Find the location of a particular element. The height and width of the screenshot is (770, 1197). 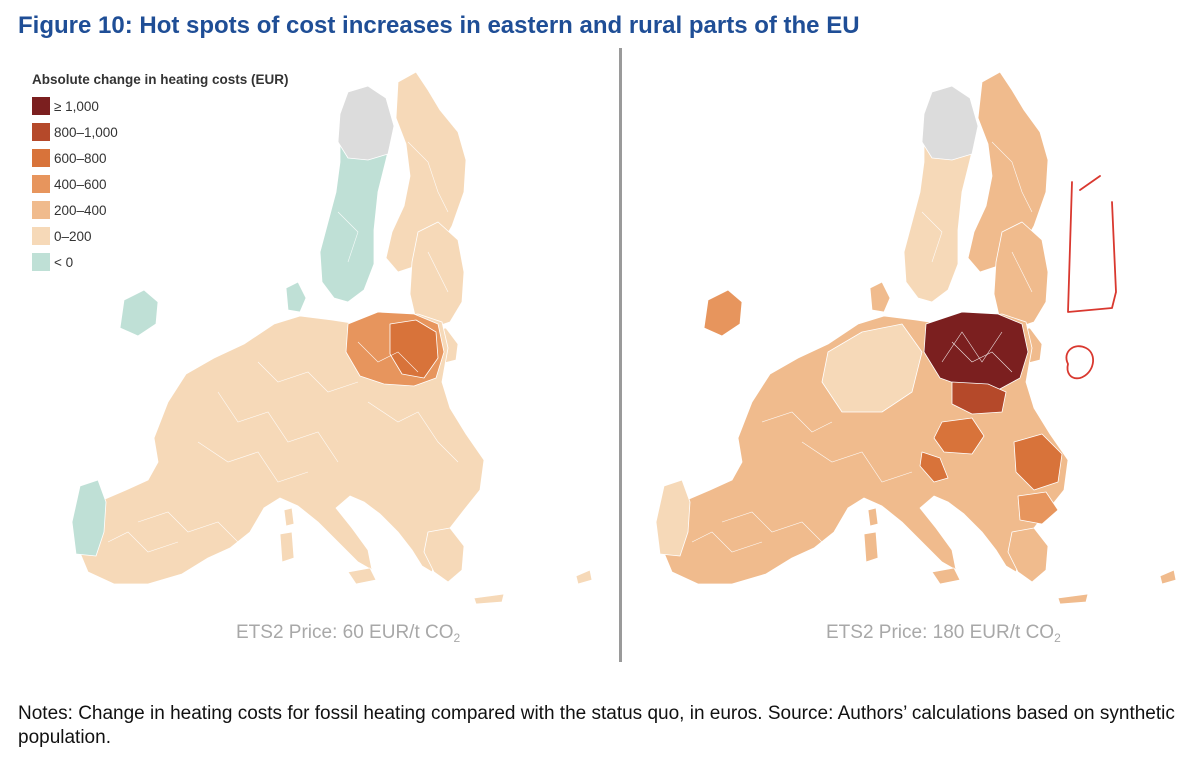

region-hungary is located at coordinates (959, 436).